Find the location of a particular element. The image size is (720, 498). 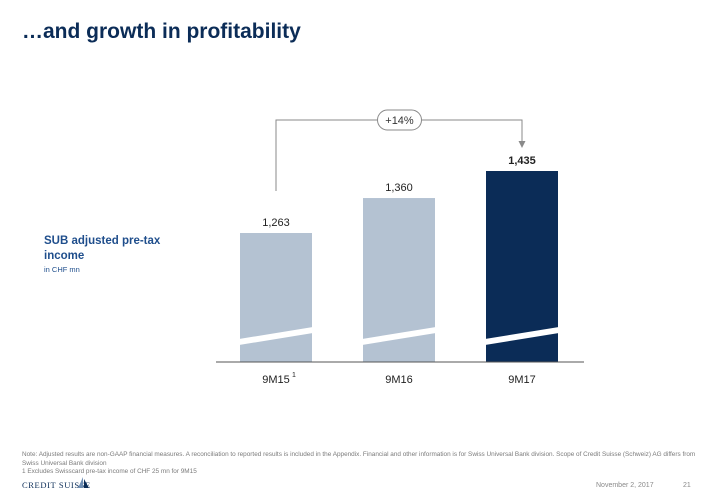

page-title: …and growth in profitability is located at coordinates (161, 31).